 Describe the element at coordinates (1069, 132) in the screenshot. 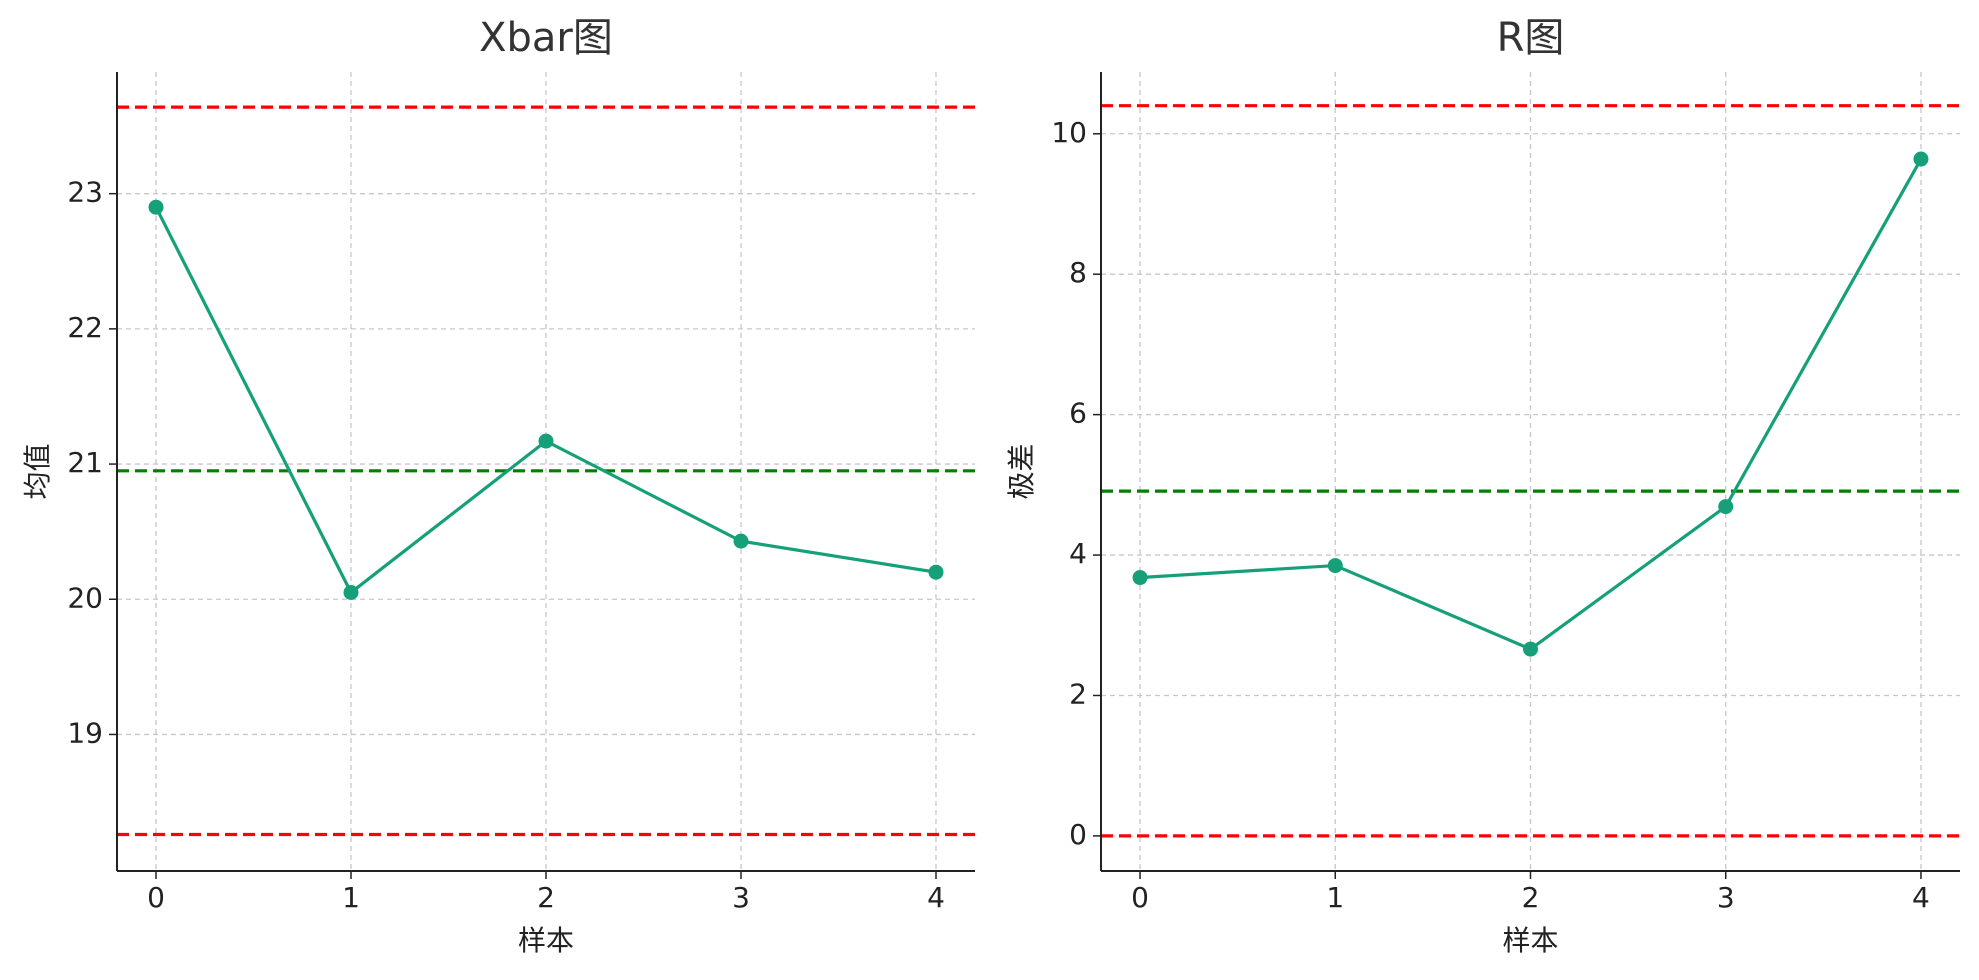

I see `y-tick-label: 10` at that location.